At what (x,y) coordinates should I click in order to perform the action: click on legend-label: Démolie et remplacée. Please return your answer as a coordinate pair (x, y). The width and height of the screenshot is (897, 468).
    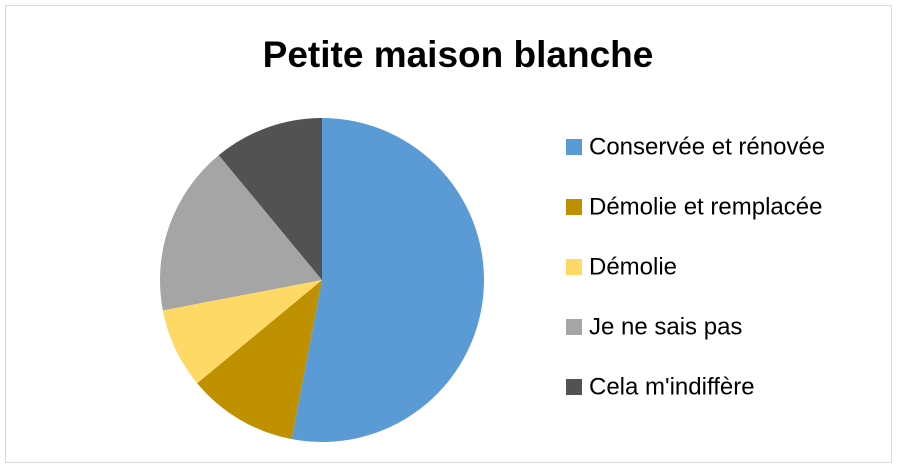
    Looking at the image, I should click on (705, 206).